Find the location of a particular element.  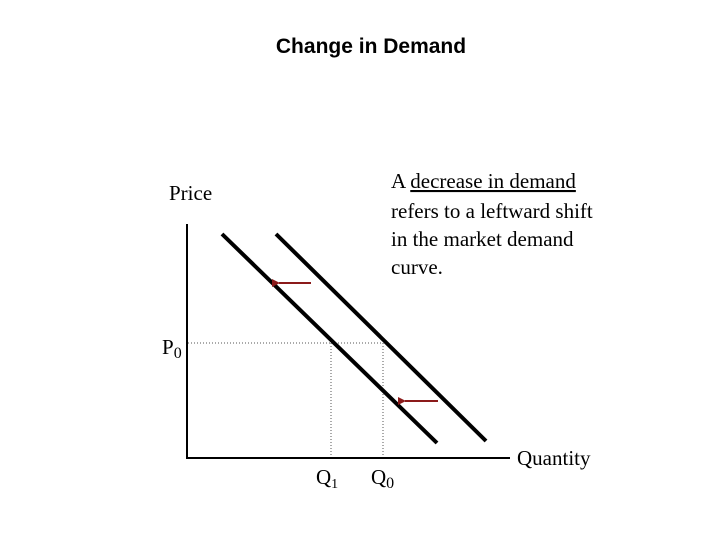

quantity-sub: 0 is located at coordinates (390, 483).